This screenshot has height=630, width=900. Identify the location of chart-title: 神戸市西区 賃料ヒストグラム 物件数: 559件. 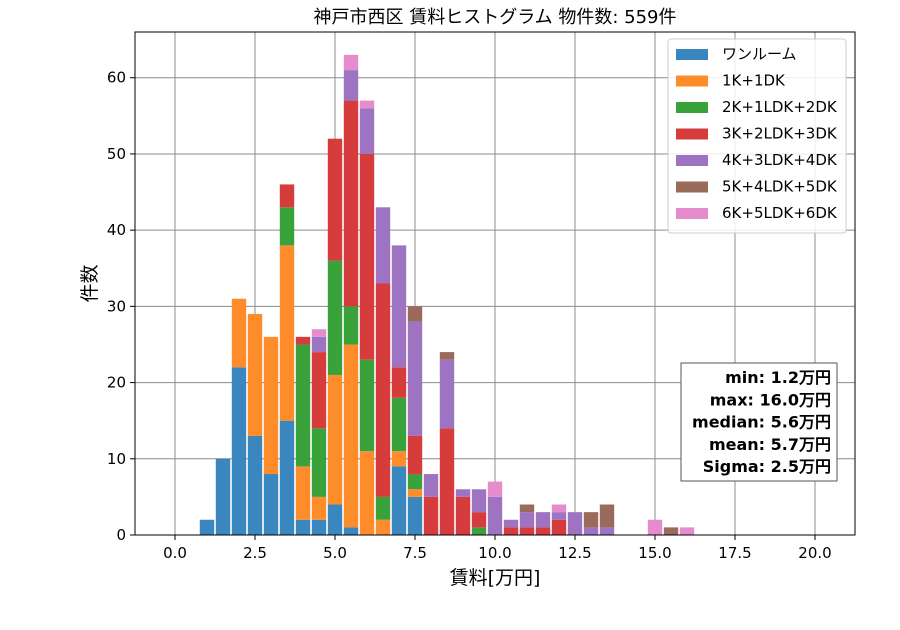
(494, 17).